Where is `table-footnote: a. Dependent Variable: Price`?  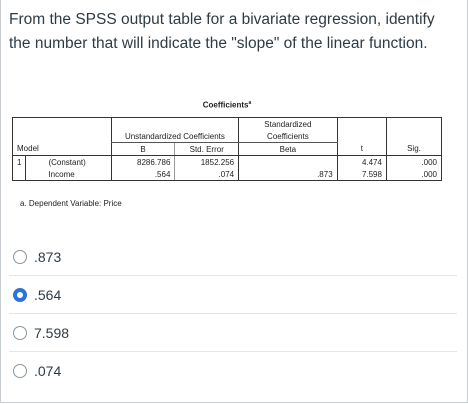 table-footnote: a. Dependent Variable: Price is located at coordinates (71, 203).